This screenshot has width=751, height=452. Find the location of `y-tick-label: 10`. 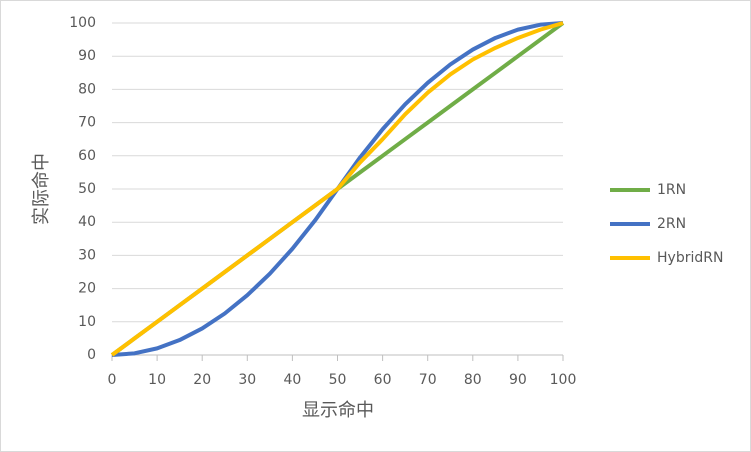

y-tick-label: 10 is located at coordinates (87, 322).